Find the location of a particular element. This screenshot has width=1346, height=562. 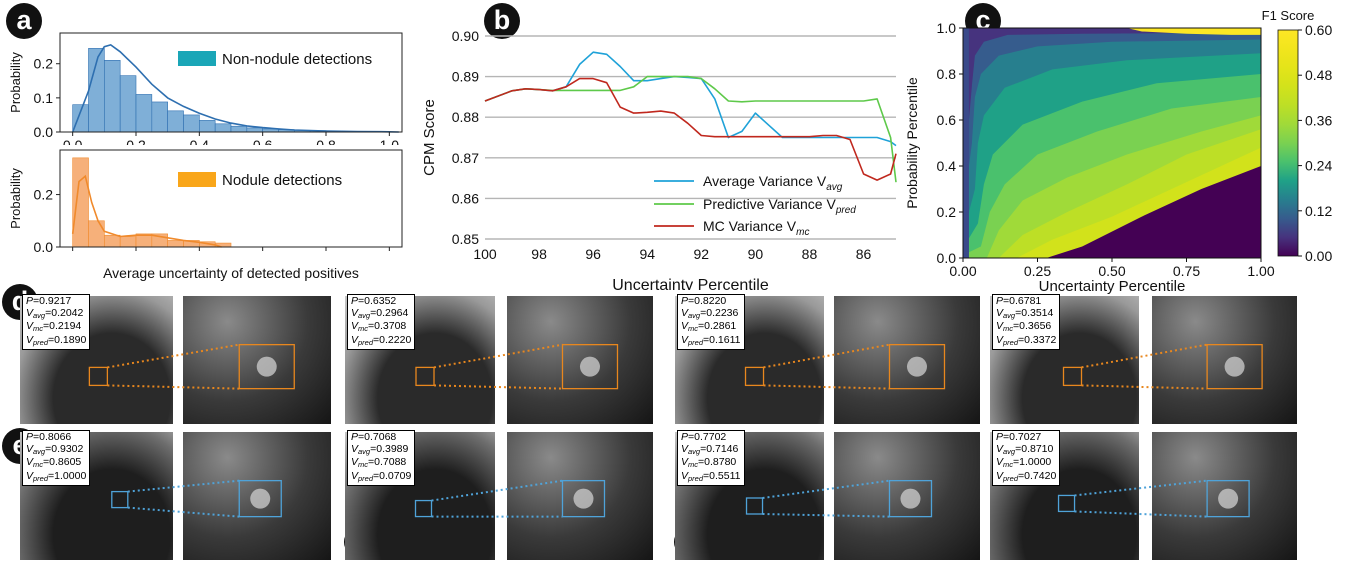

x-tick-label: 86 is located at coordinates (864, 254).